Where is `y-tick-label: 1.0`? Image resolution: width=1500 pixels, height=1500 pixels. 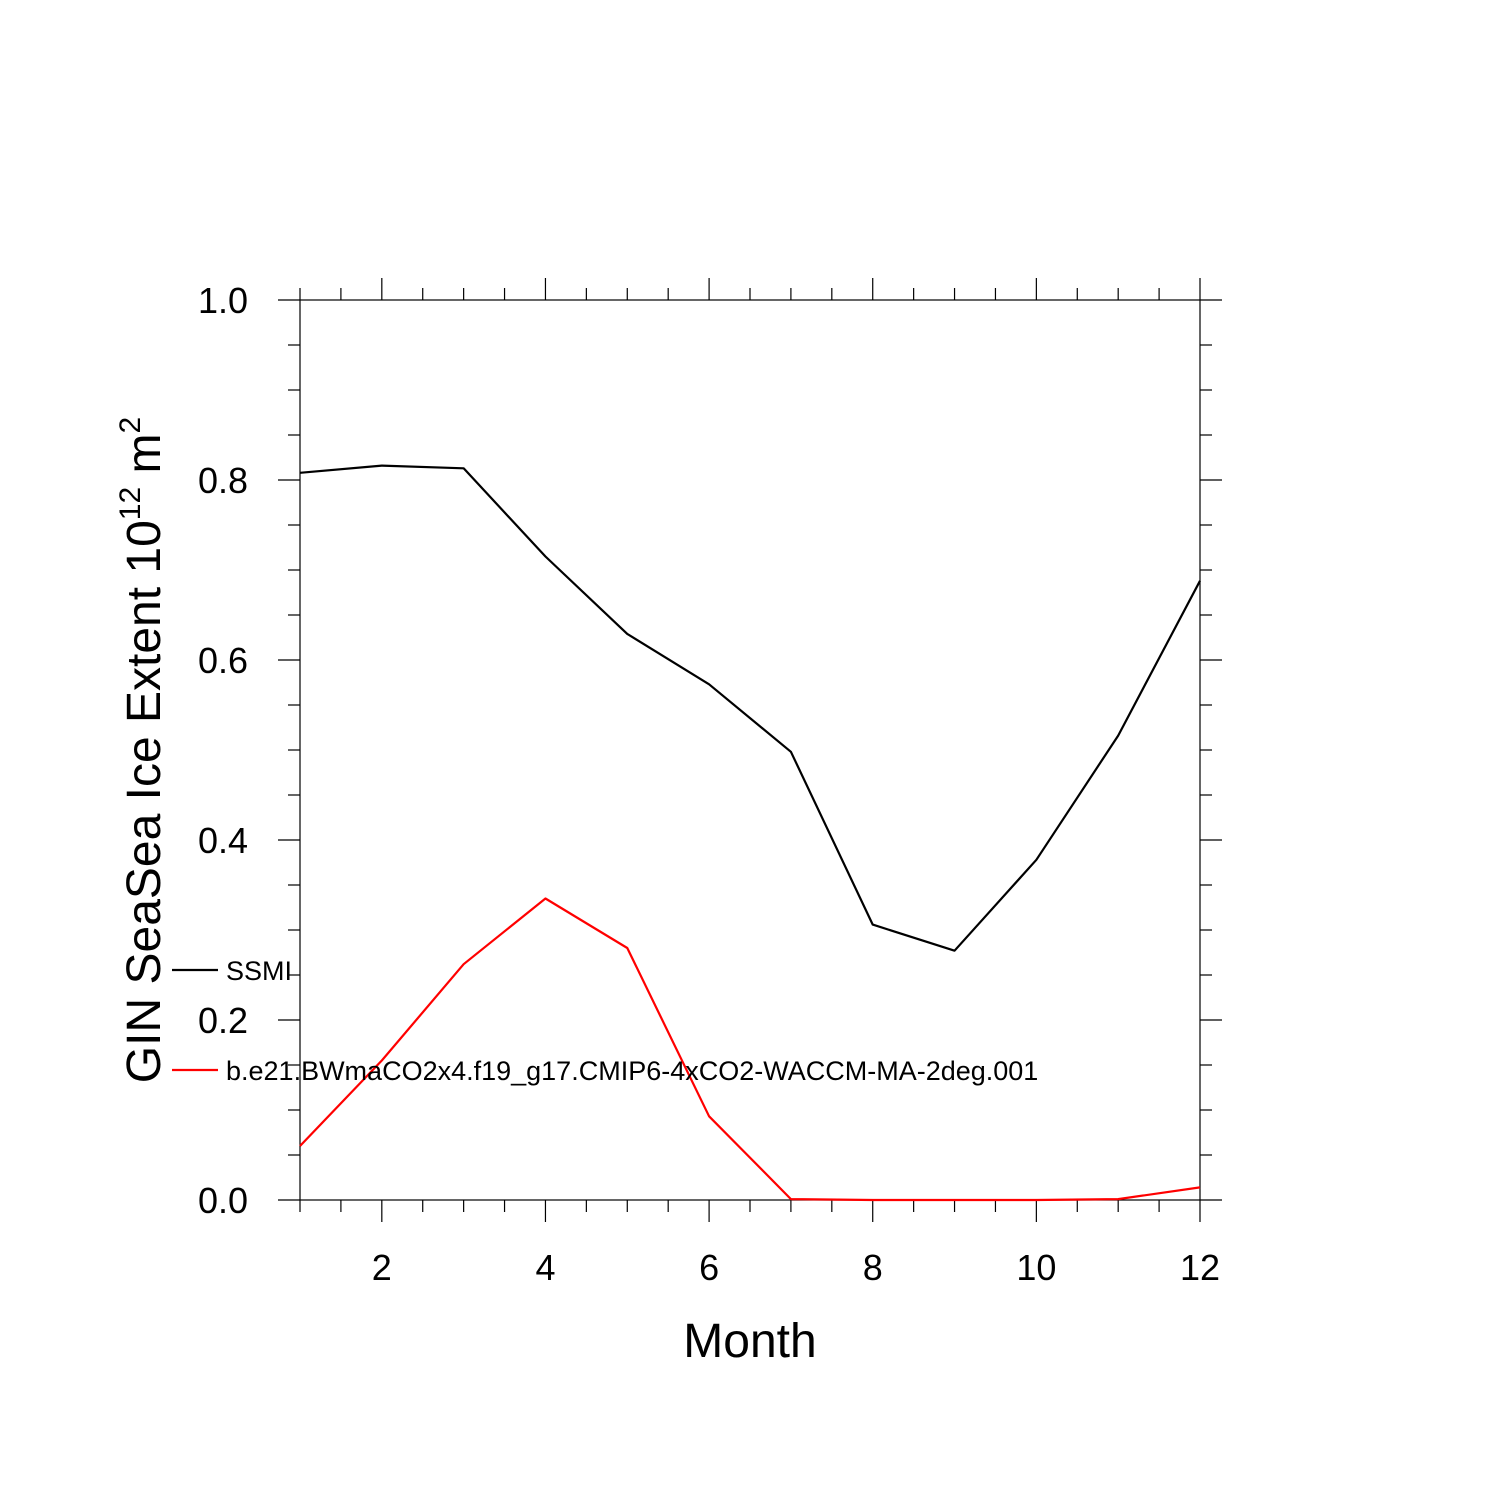 y-tick-label: 1.0 is located at coordinates (223, 300).